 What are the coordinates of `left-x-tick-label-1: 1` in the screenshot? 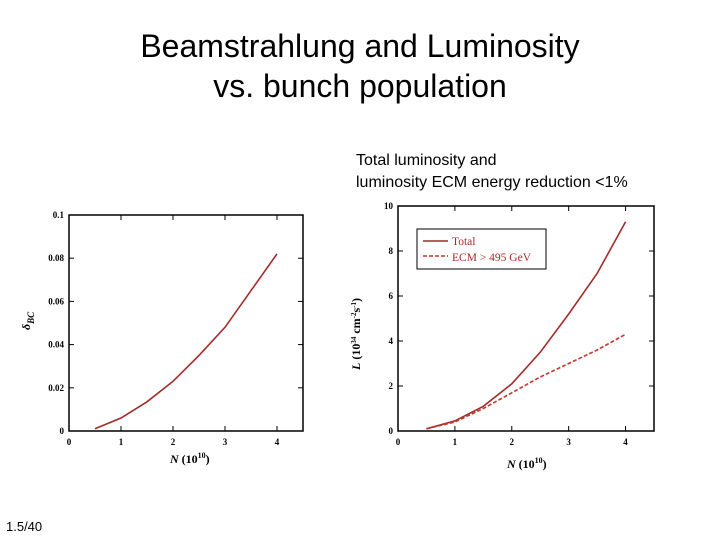 It's located at (121, 442).